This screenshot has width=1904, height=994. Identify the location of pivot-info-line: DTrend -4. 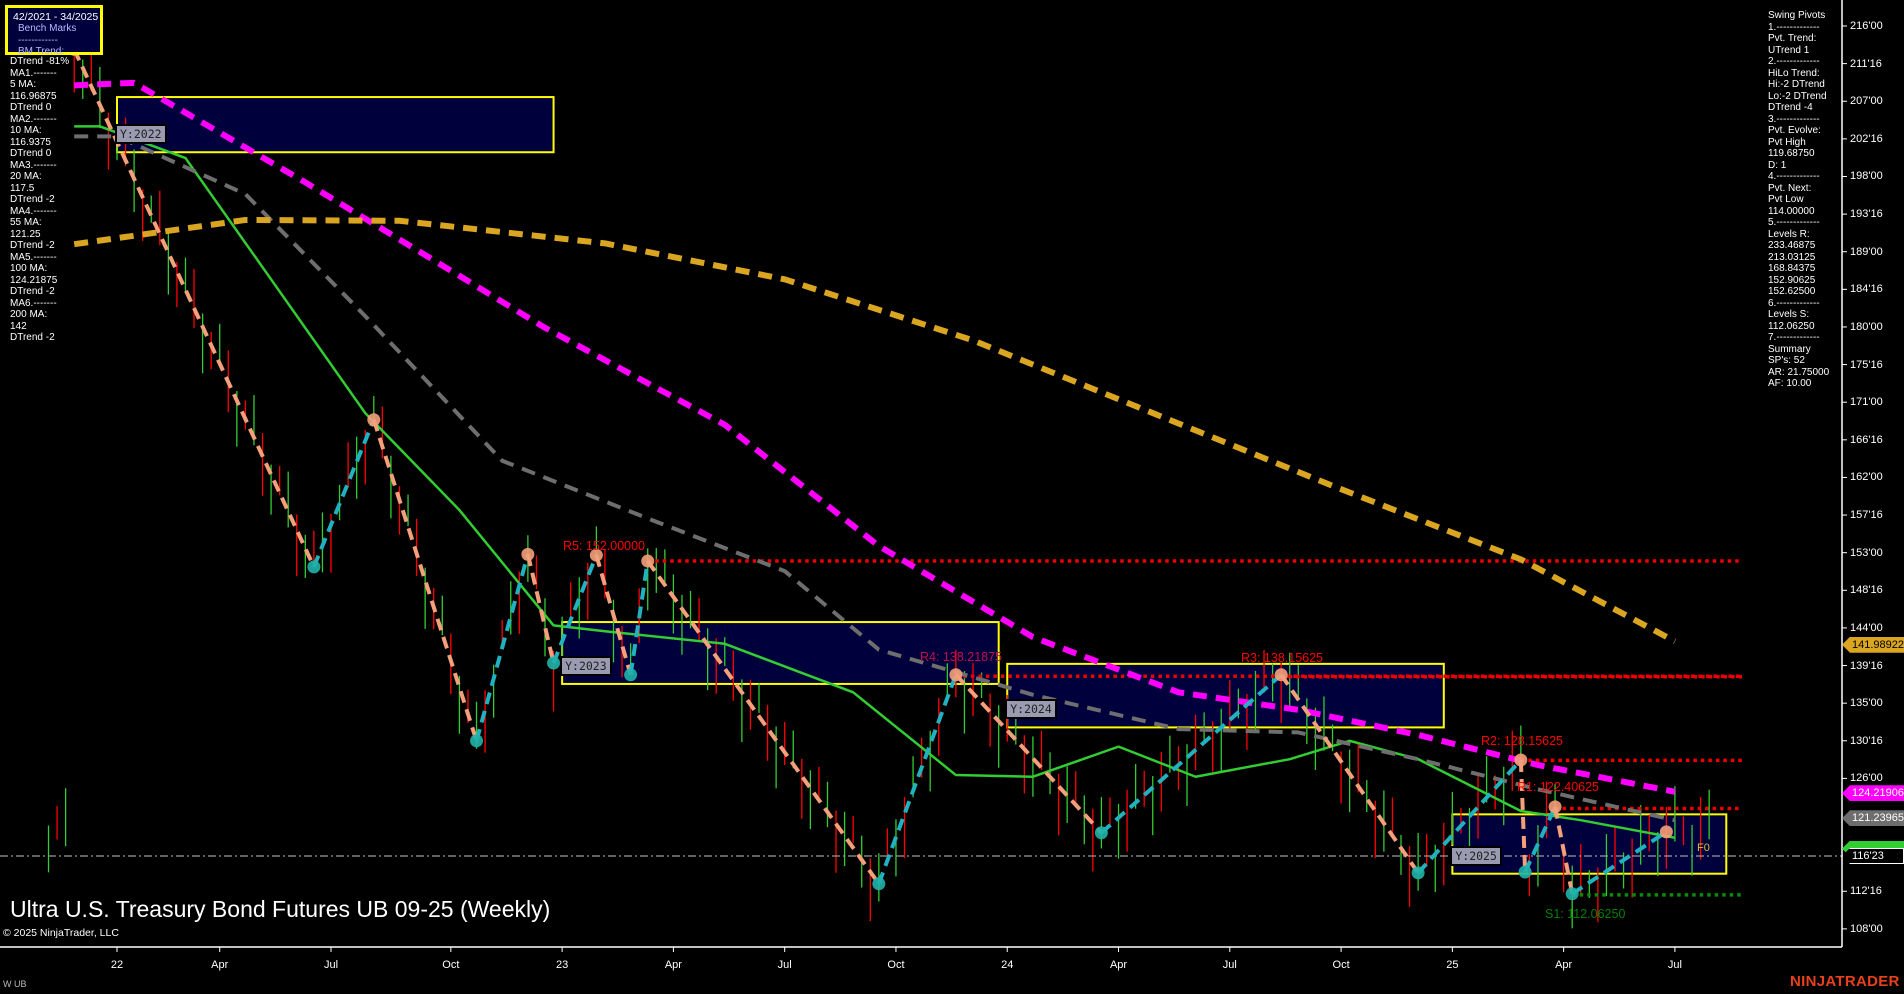
(1790, 107).